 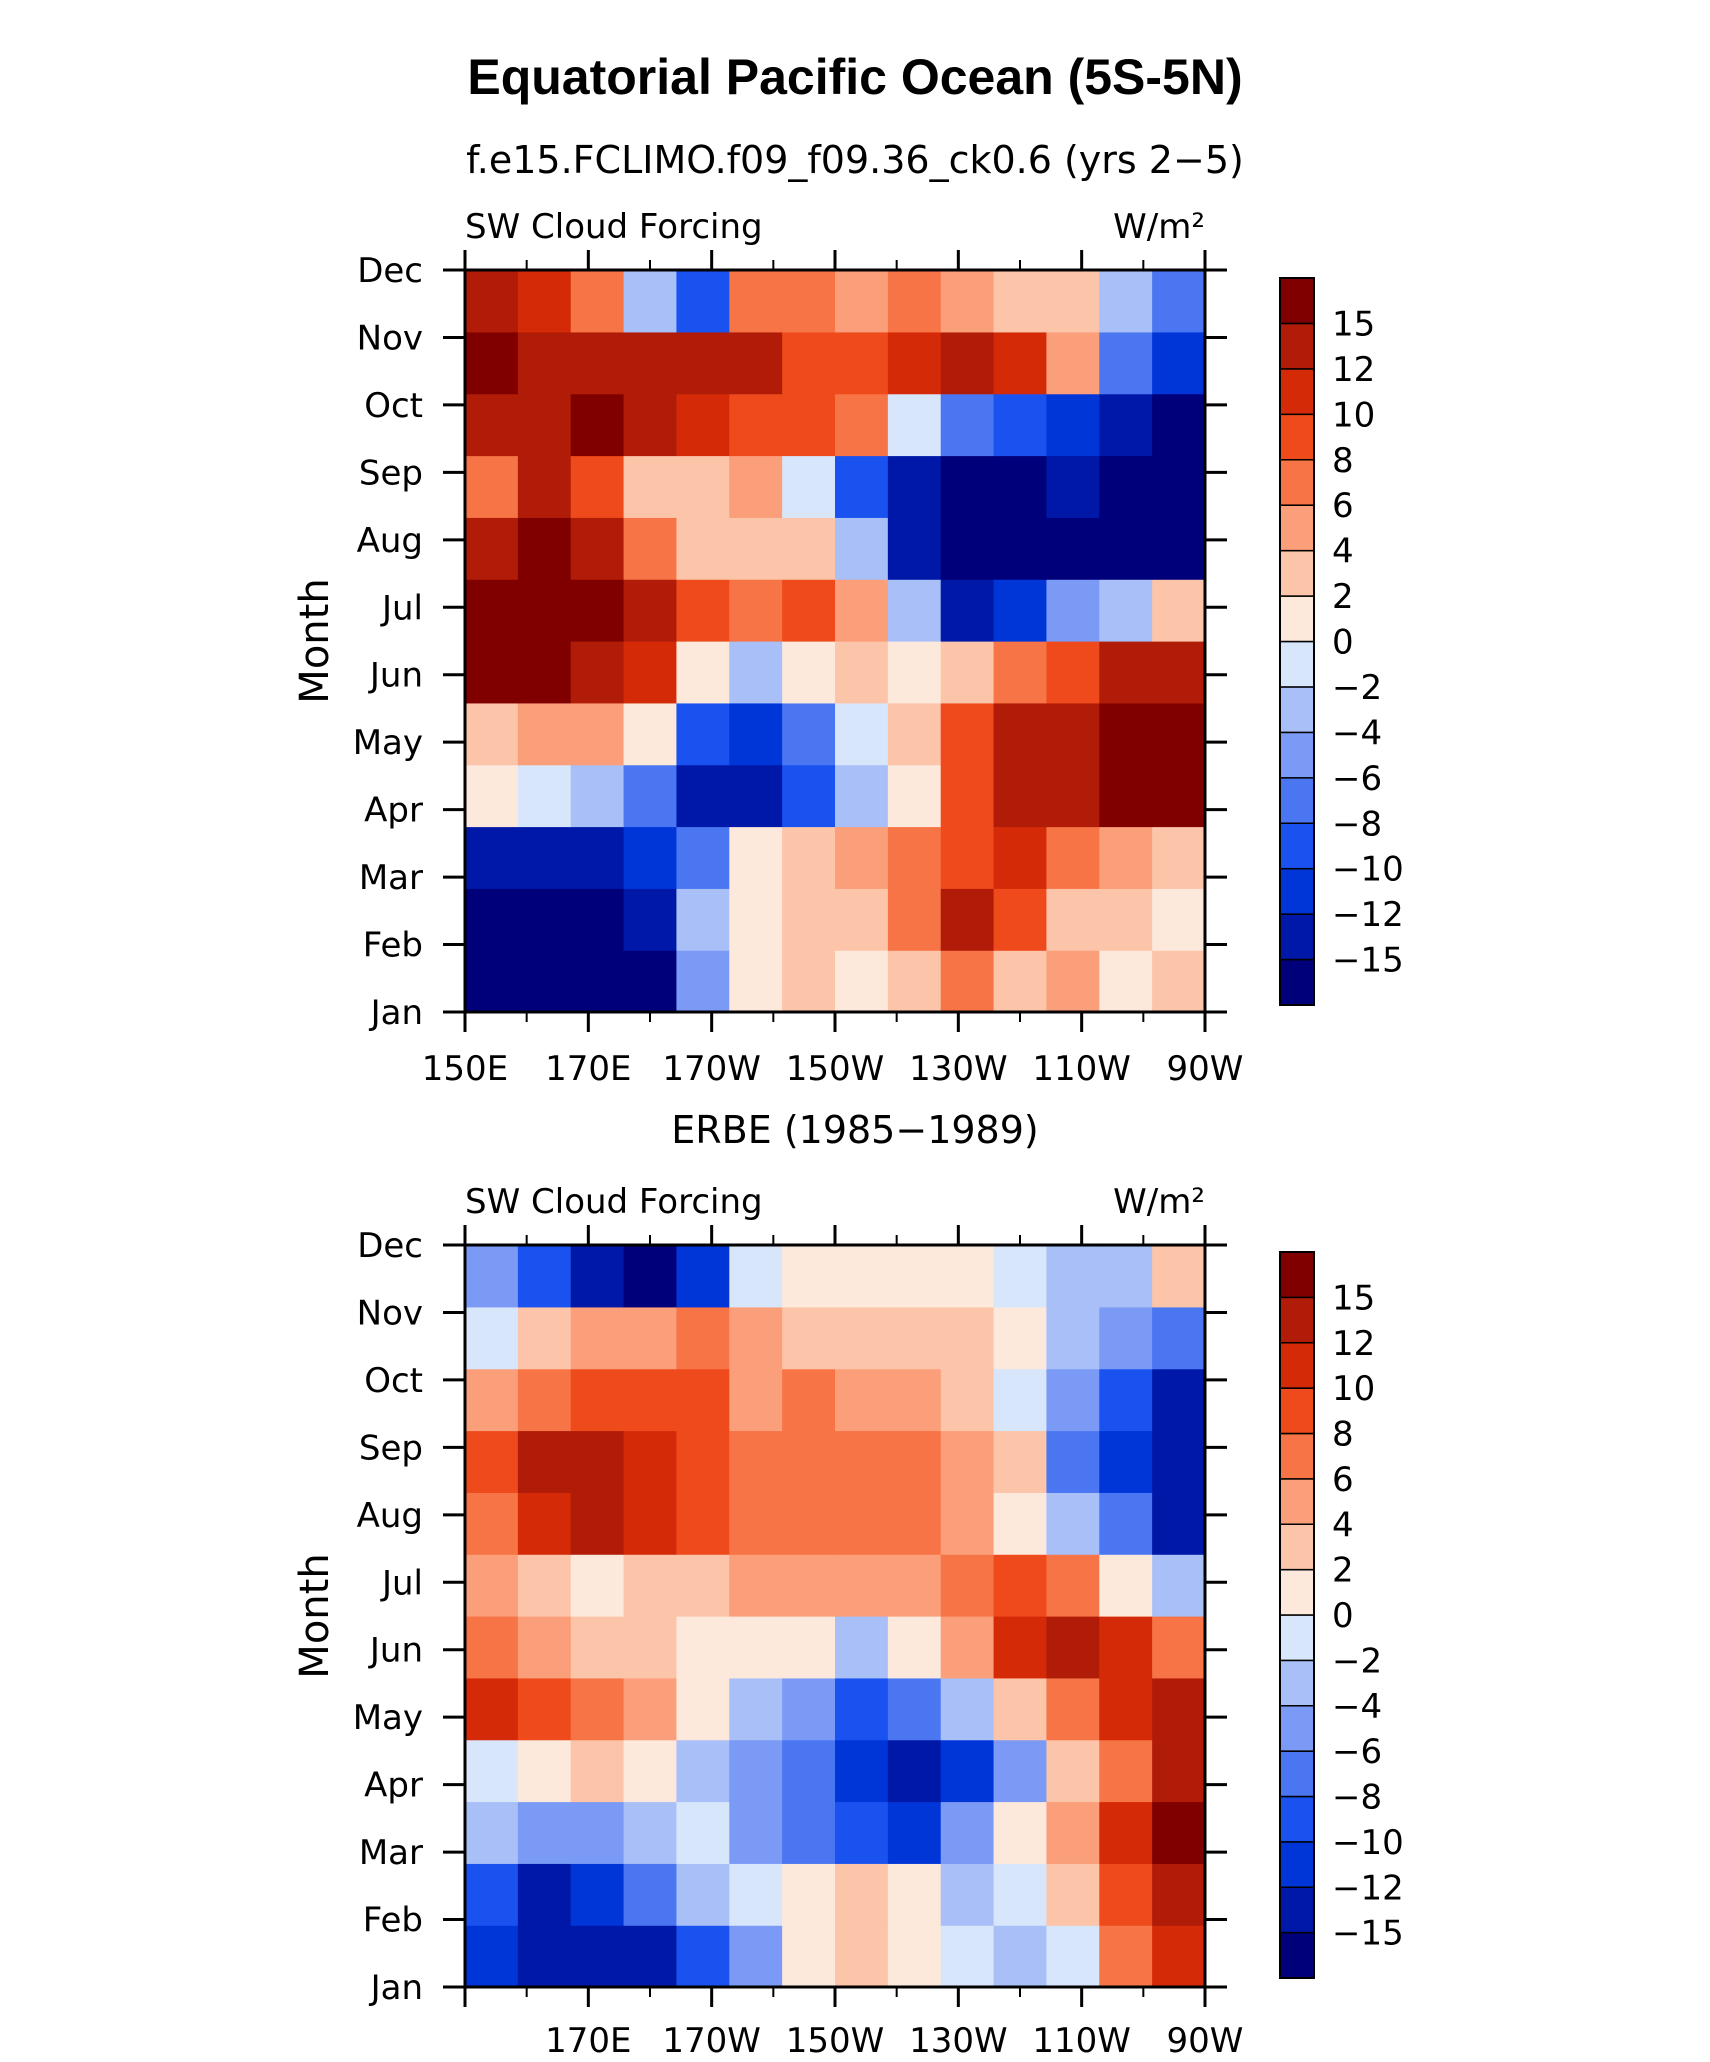 What do you see at coordinates (395, 676) in the screenshot?
I see `y-tick-label: Jun` at bounding box center [395, 676].